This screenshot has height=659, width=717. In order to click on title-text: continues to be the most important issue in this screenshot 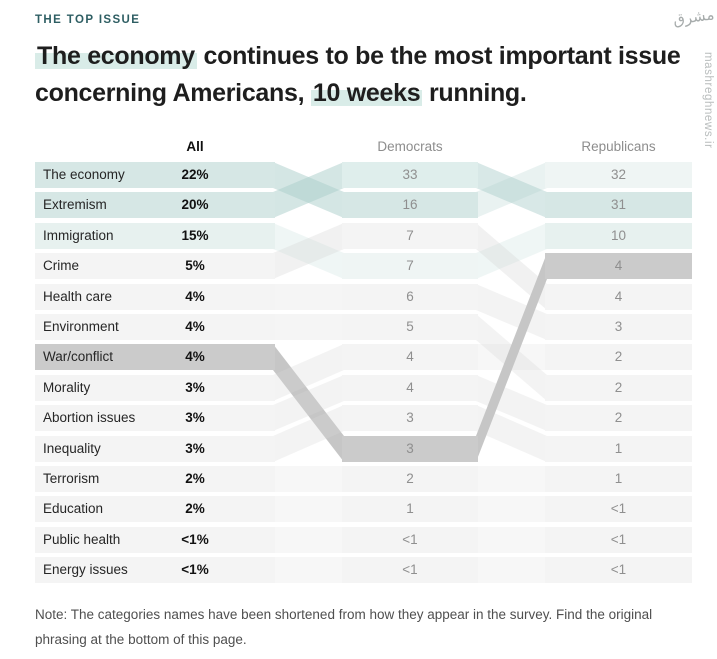, I will do `click(438, 56)`.